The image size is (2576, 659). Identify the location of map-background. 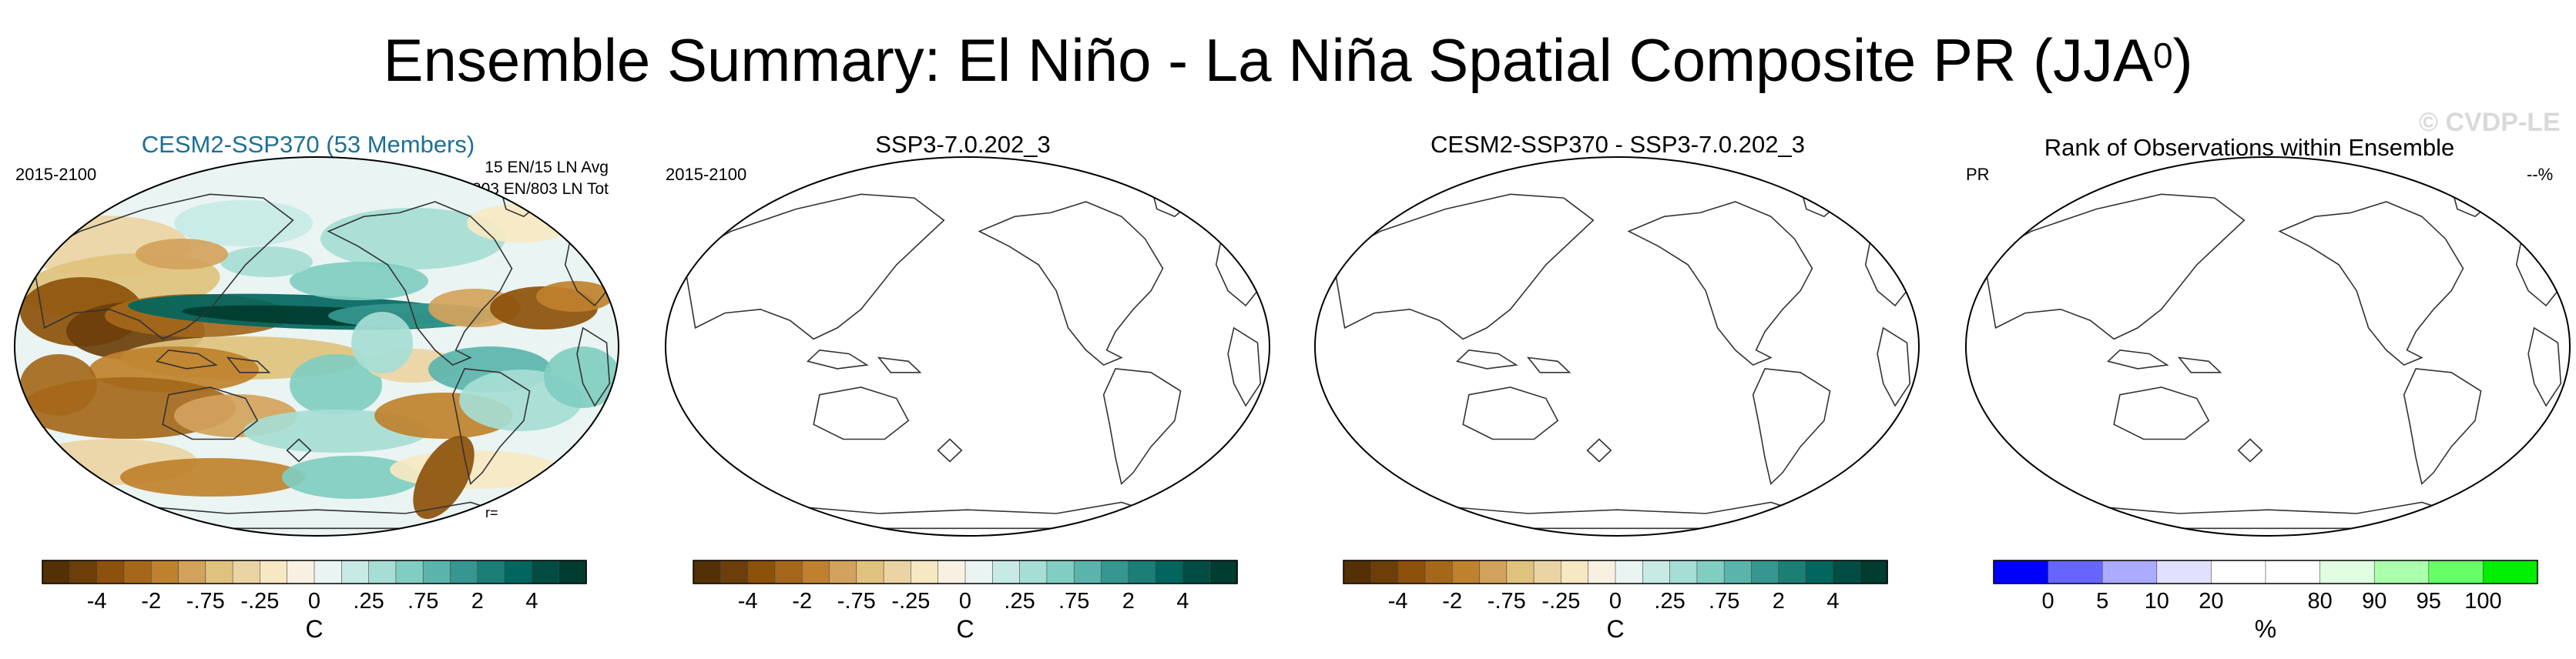
(2268, 346).